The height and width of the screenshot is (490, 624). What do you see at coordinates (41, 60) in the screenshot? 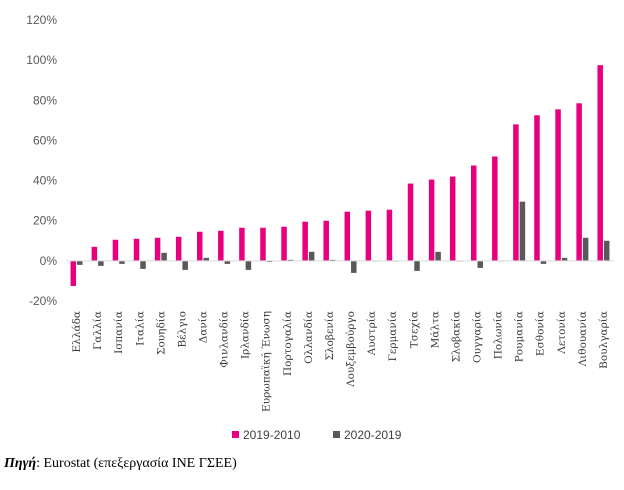
I see `y-tick-label: 100%` at bounding box center [41, 60].